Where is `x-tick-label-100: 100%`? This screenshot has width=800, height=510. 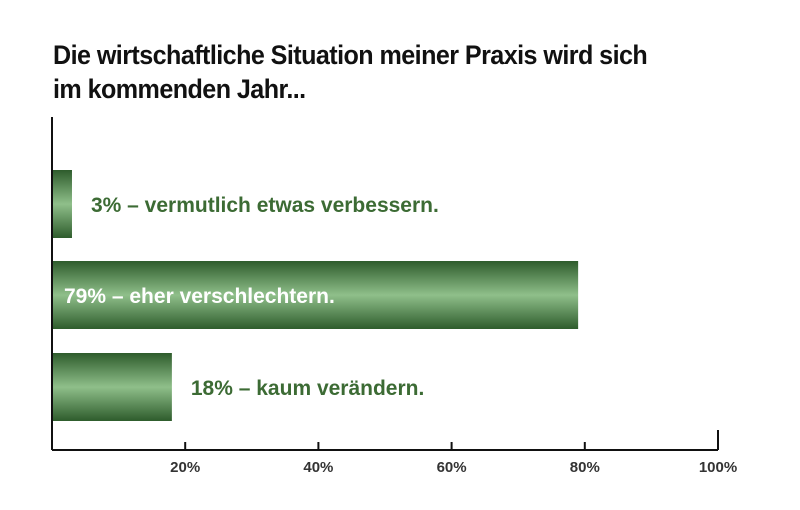 x-tick-label-100: 100% is located at coordinates (718, 467).